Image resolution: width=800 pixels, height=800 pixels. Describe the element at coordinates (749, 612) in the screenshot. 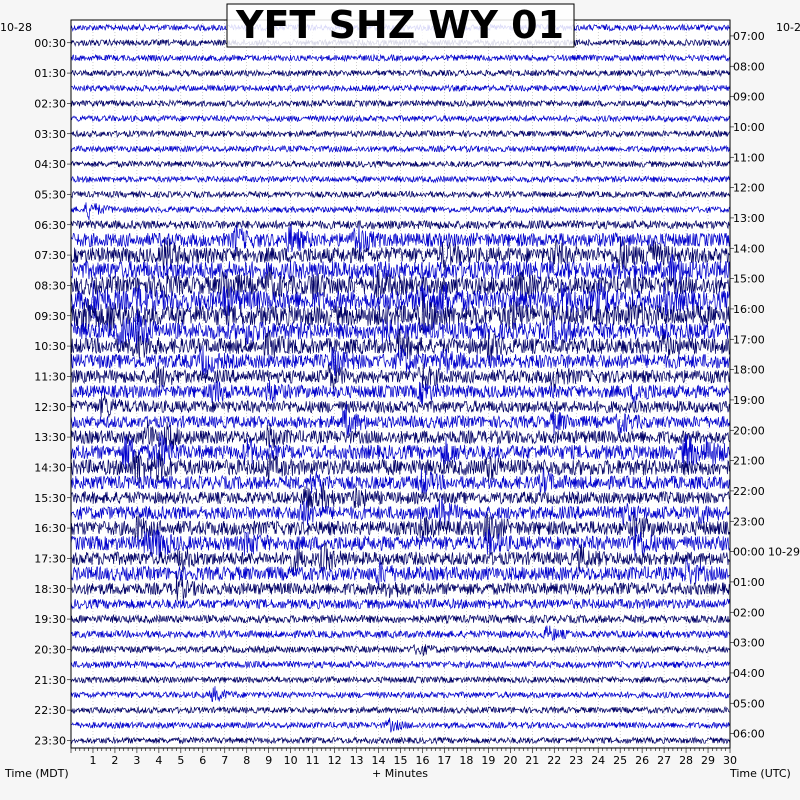

I see `right-time-label: 02:00` at that location.